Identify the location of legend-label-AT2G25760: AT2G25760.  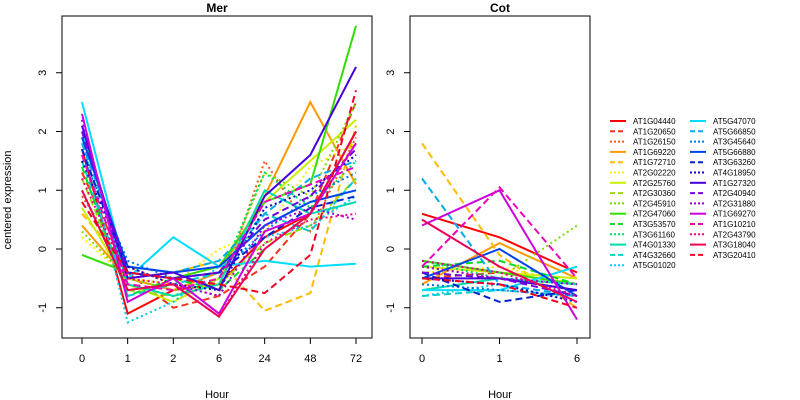
(654, 183).